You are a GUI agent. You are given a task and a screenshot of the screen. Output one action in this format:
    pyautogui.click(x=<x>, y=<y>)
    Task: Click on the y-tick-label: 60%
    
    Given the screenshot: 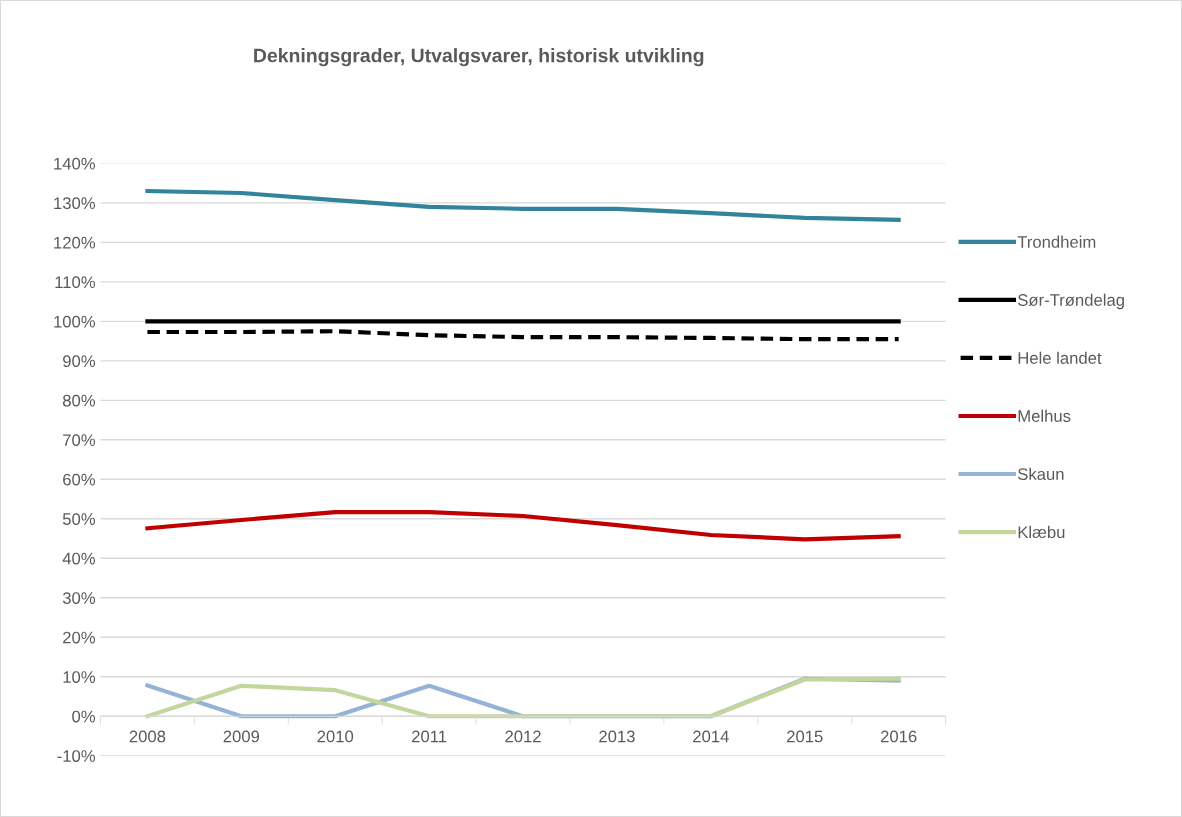 What is the action you would take?
    pyautogui.click(x=79, y=479)
    